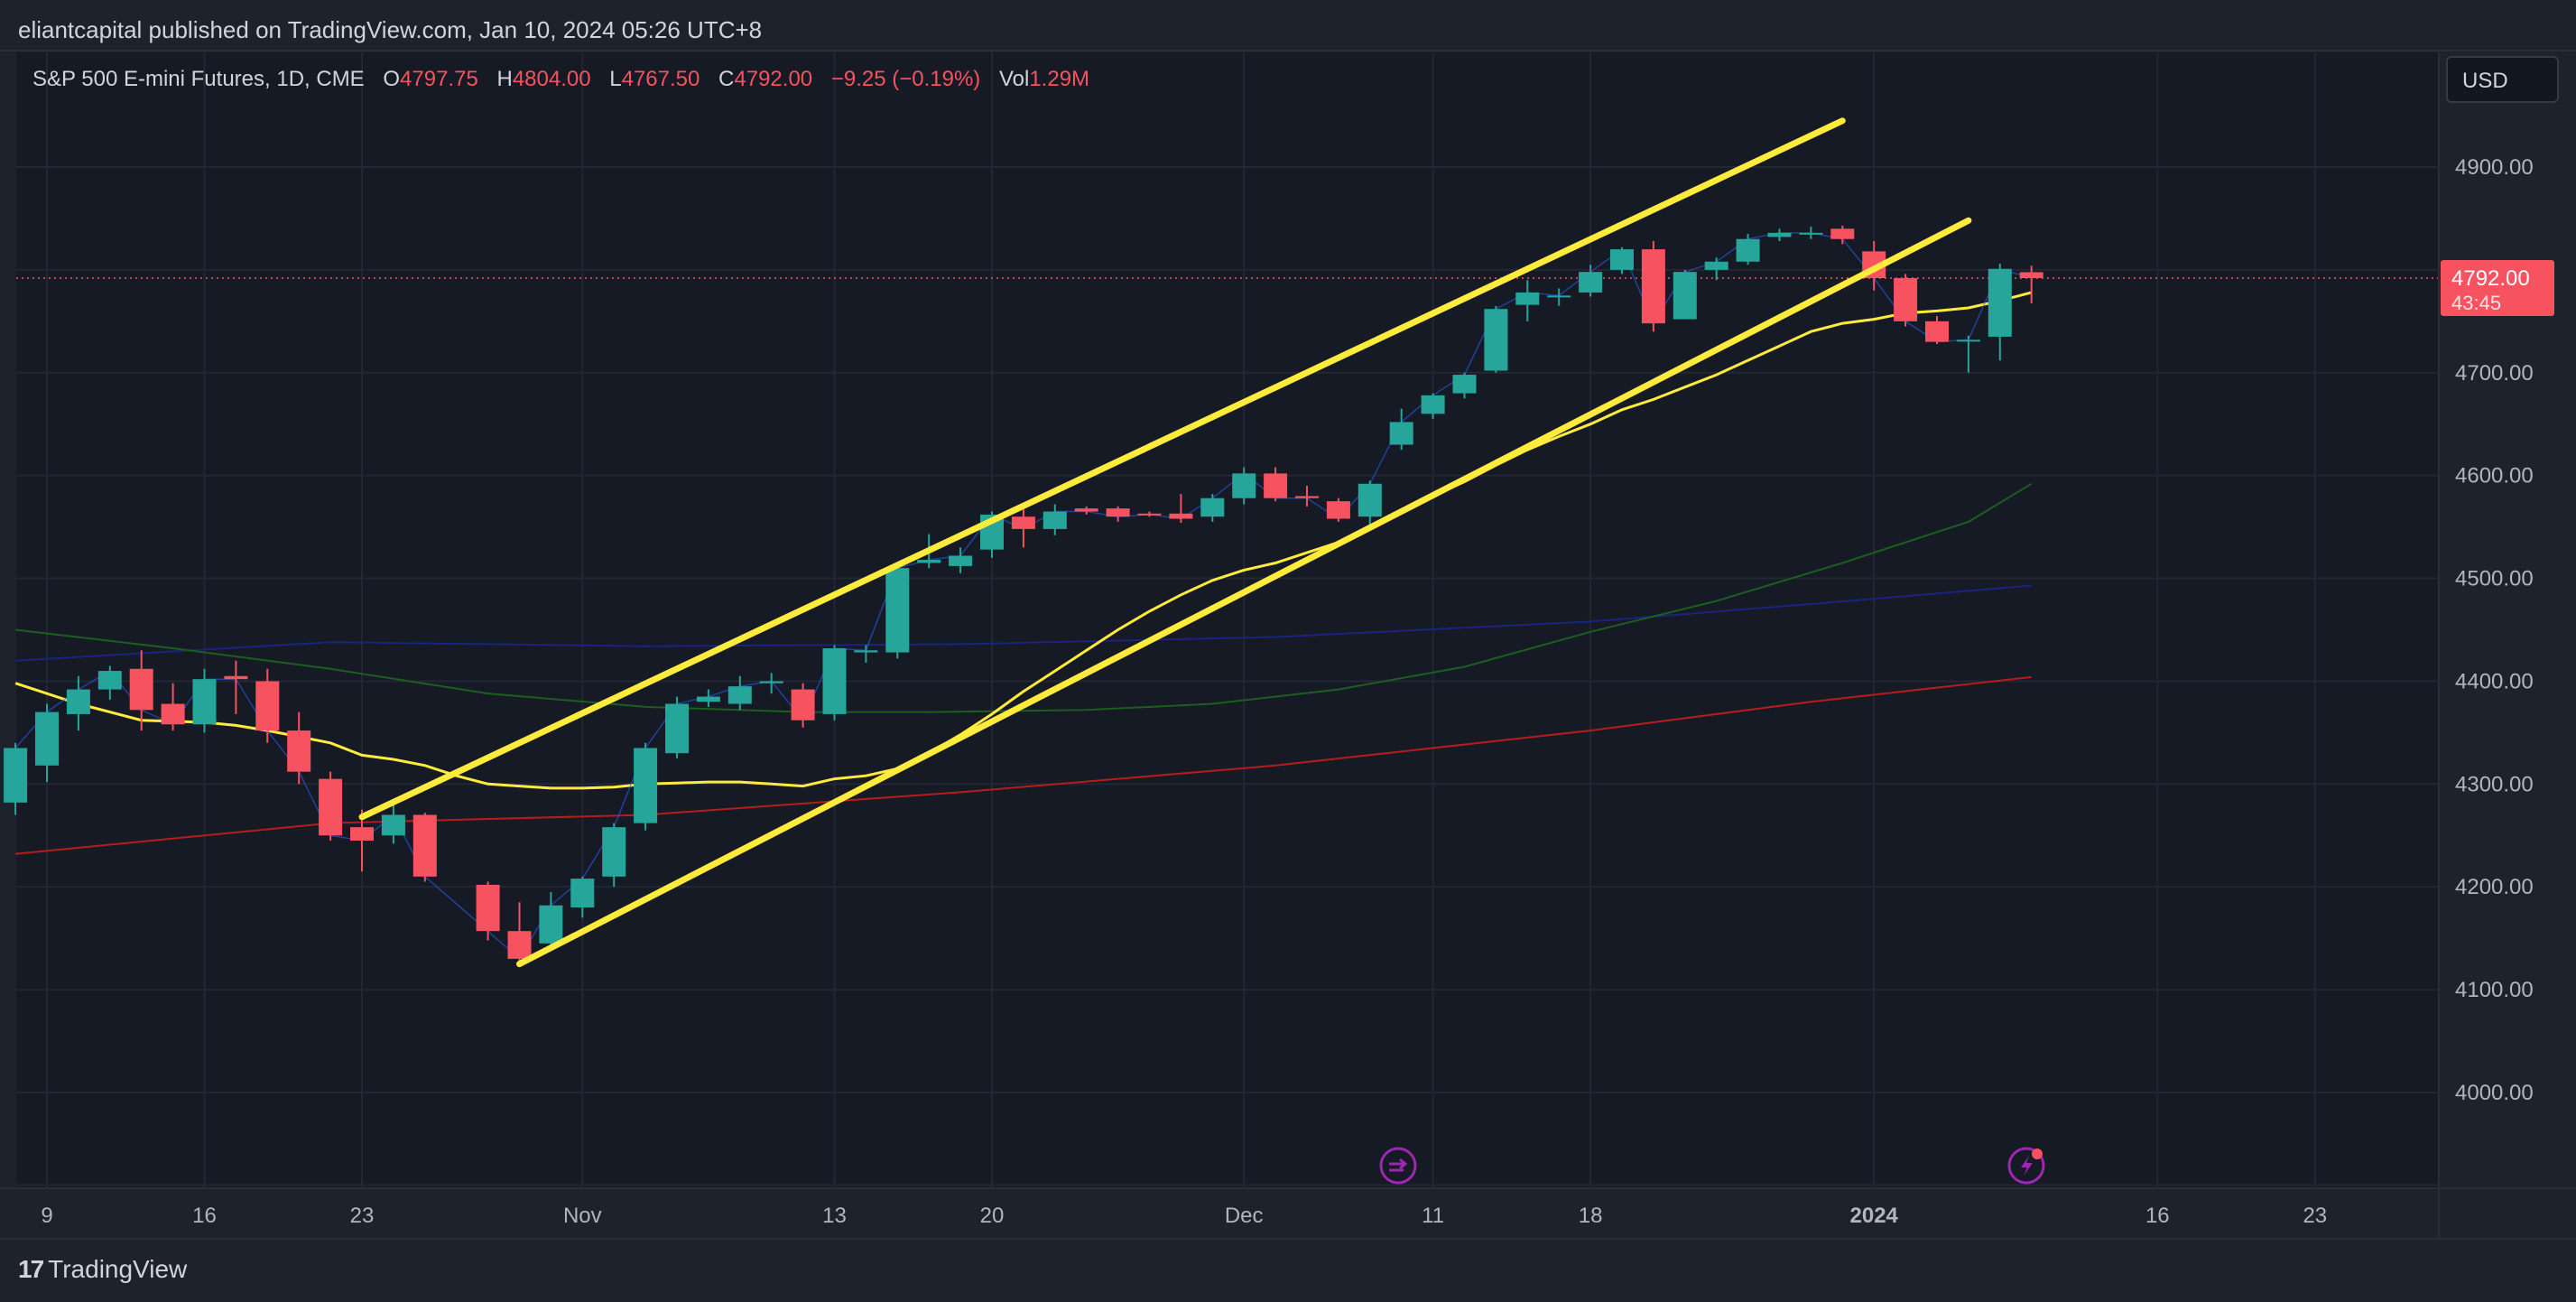  I want to click on price-tag-countdown: 43:45, so click(2476, 303).